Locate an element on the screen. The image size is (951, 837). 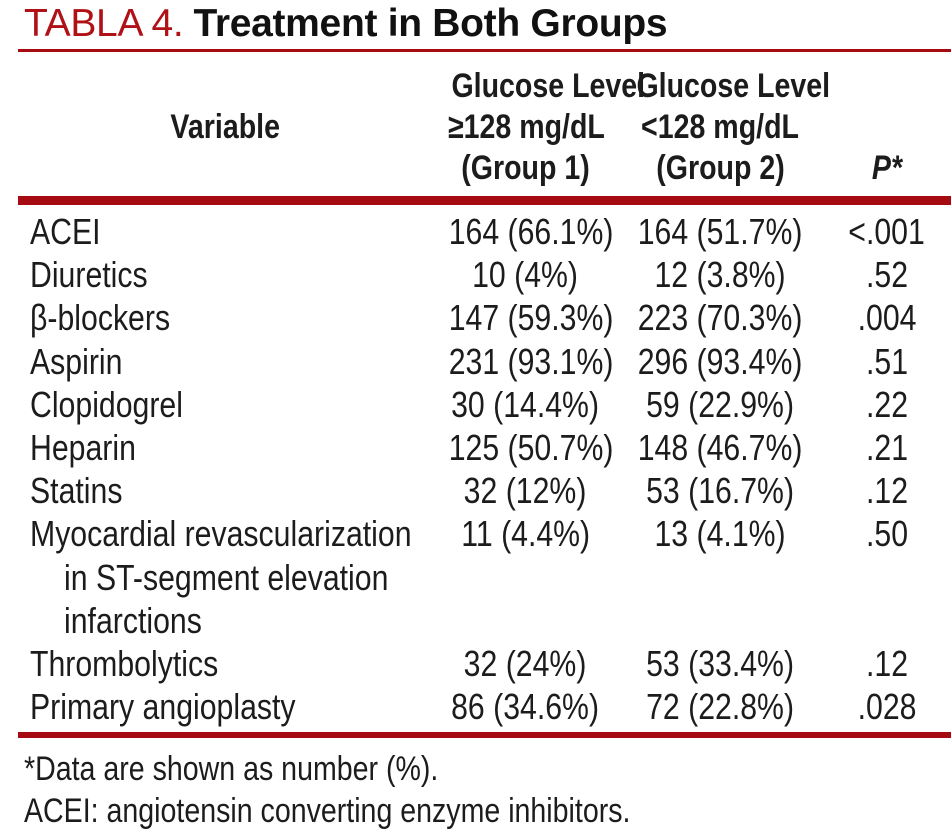
header-group2-line3: (Group 2) is located at coordinates (720, 168).